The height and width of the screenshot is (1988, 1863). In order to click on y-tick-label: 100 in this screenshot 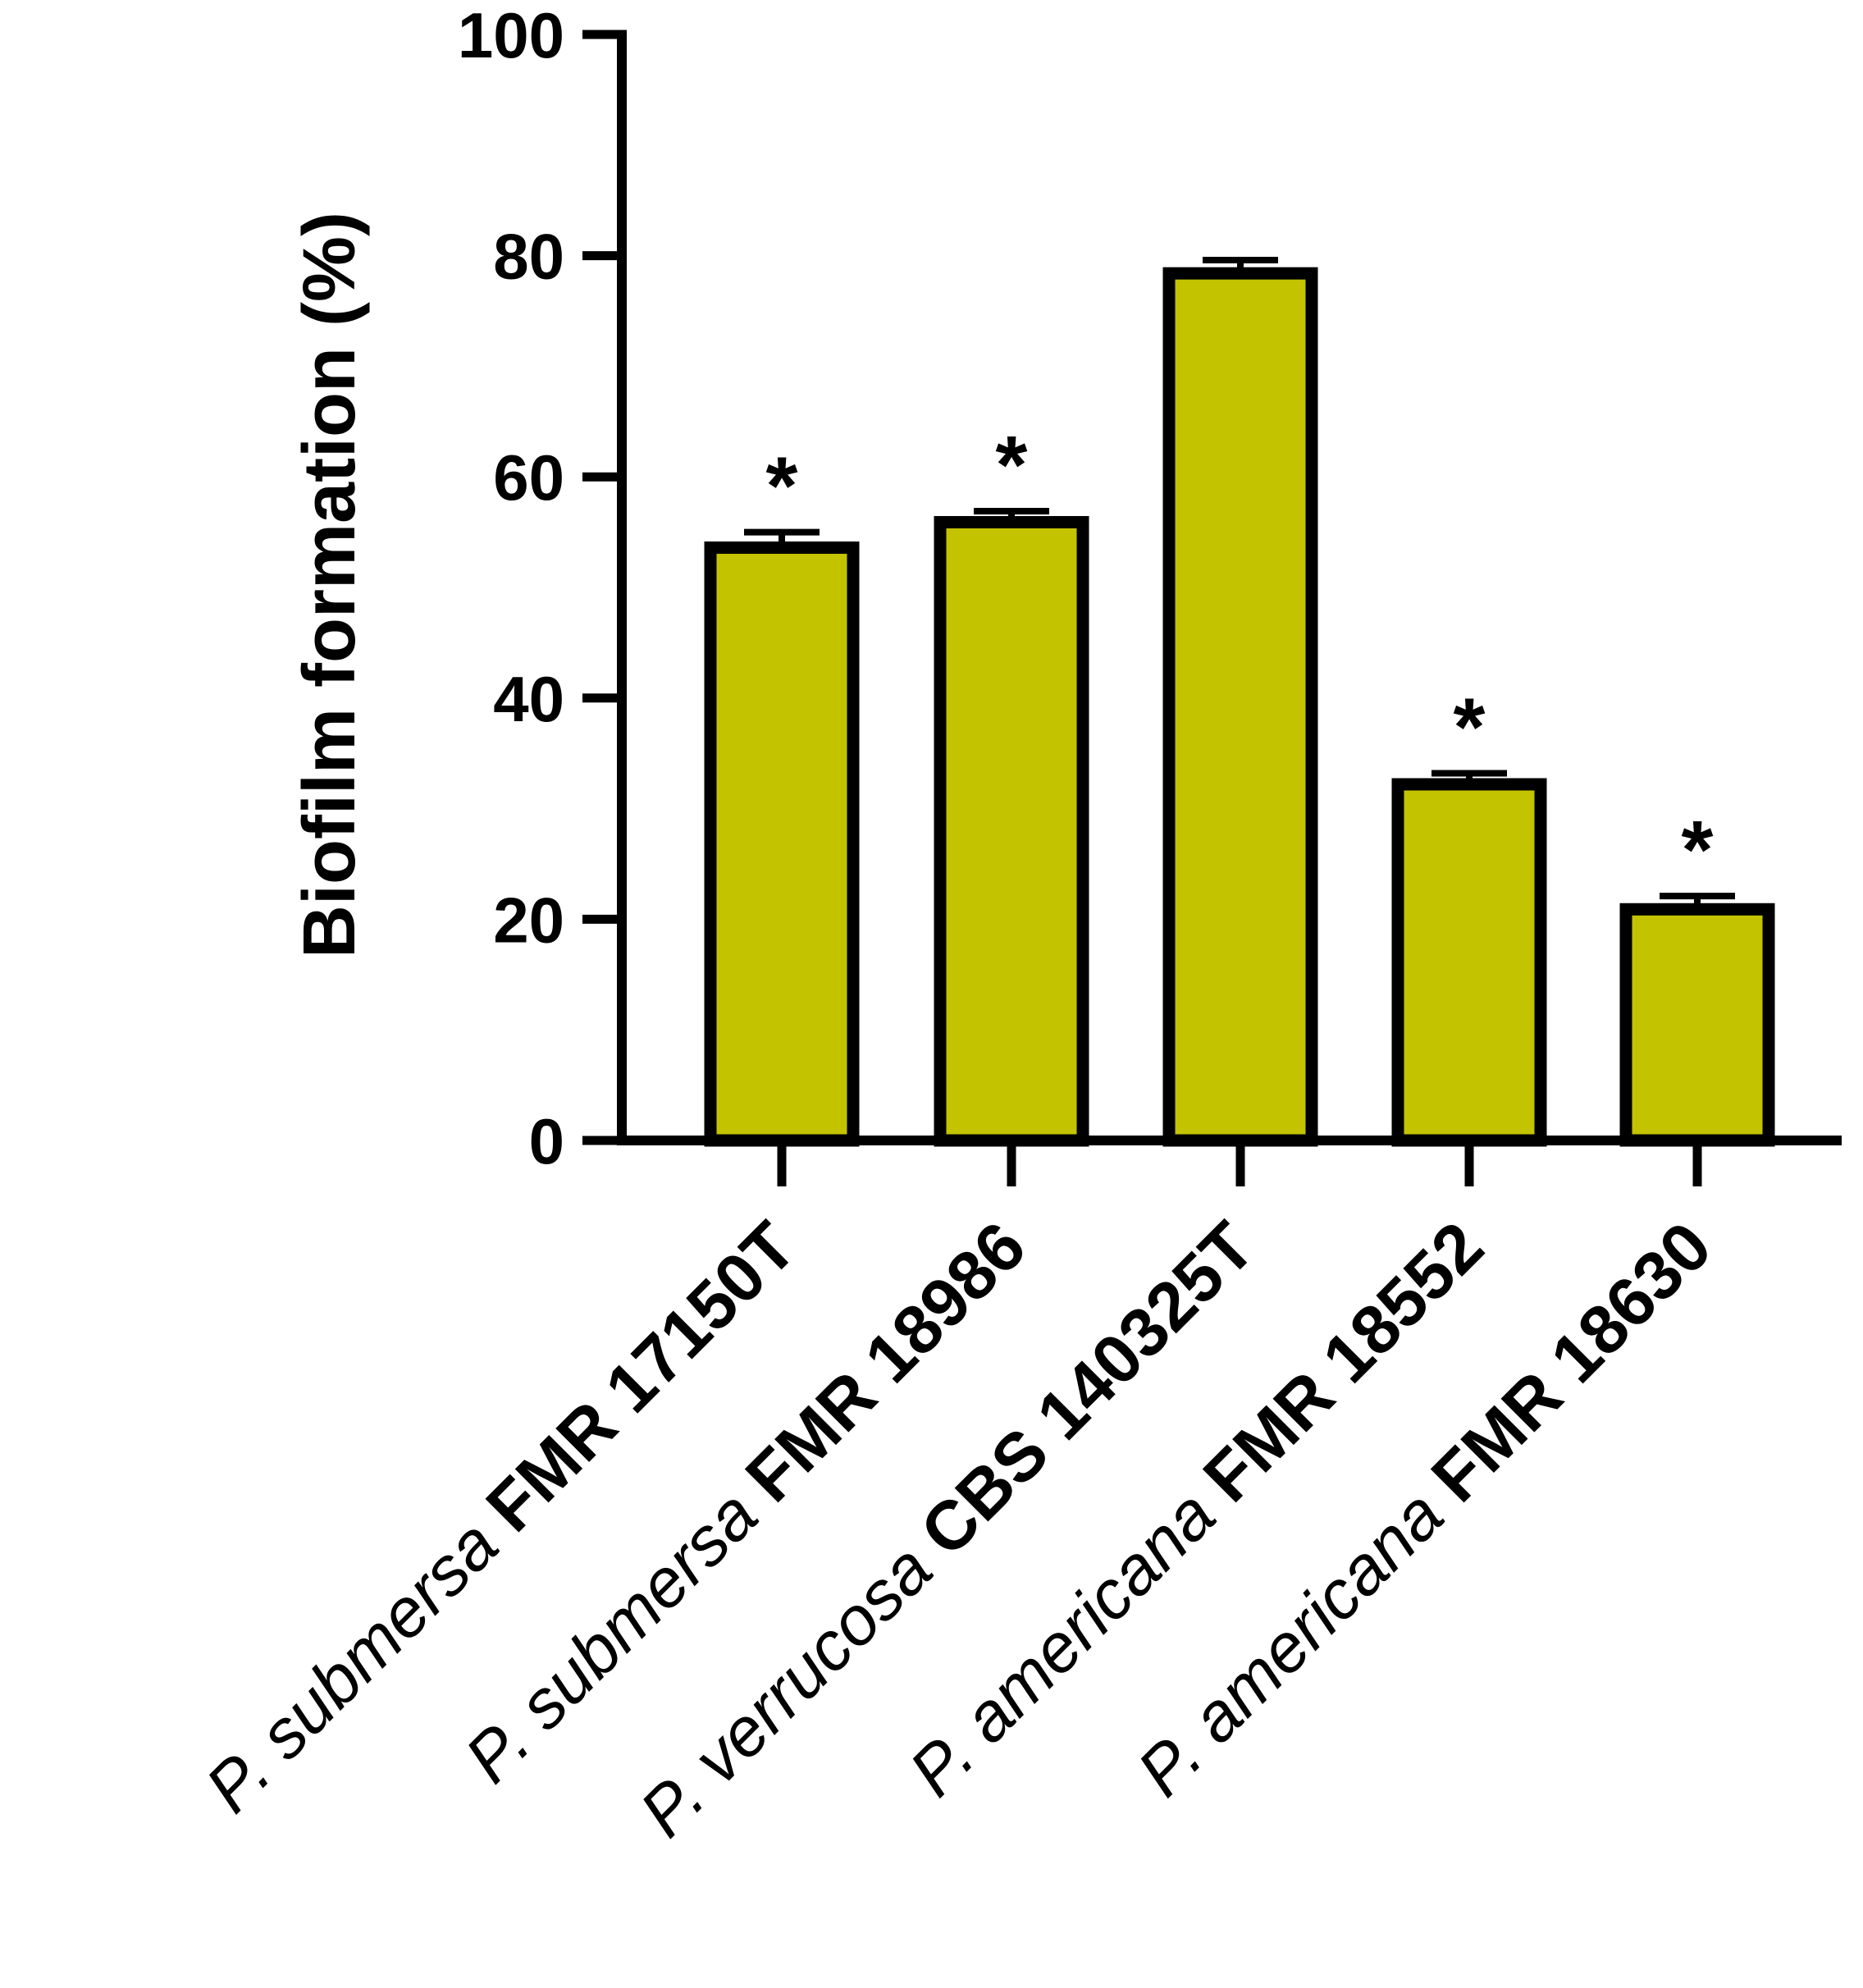, I will do `click(511, 35)`.